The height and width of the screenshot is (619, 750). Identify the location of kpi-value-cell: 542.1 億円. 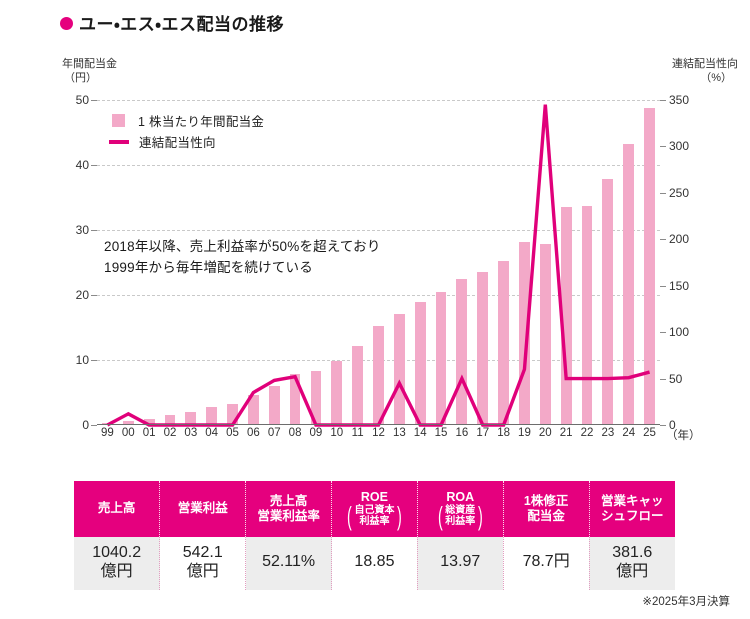
(203, 563).